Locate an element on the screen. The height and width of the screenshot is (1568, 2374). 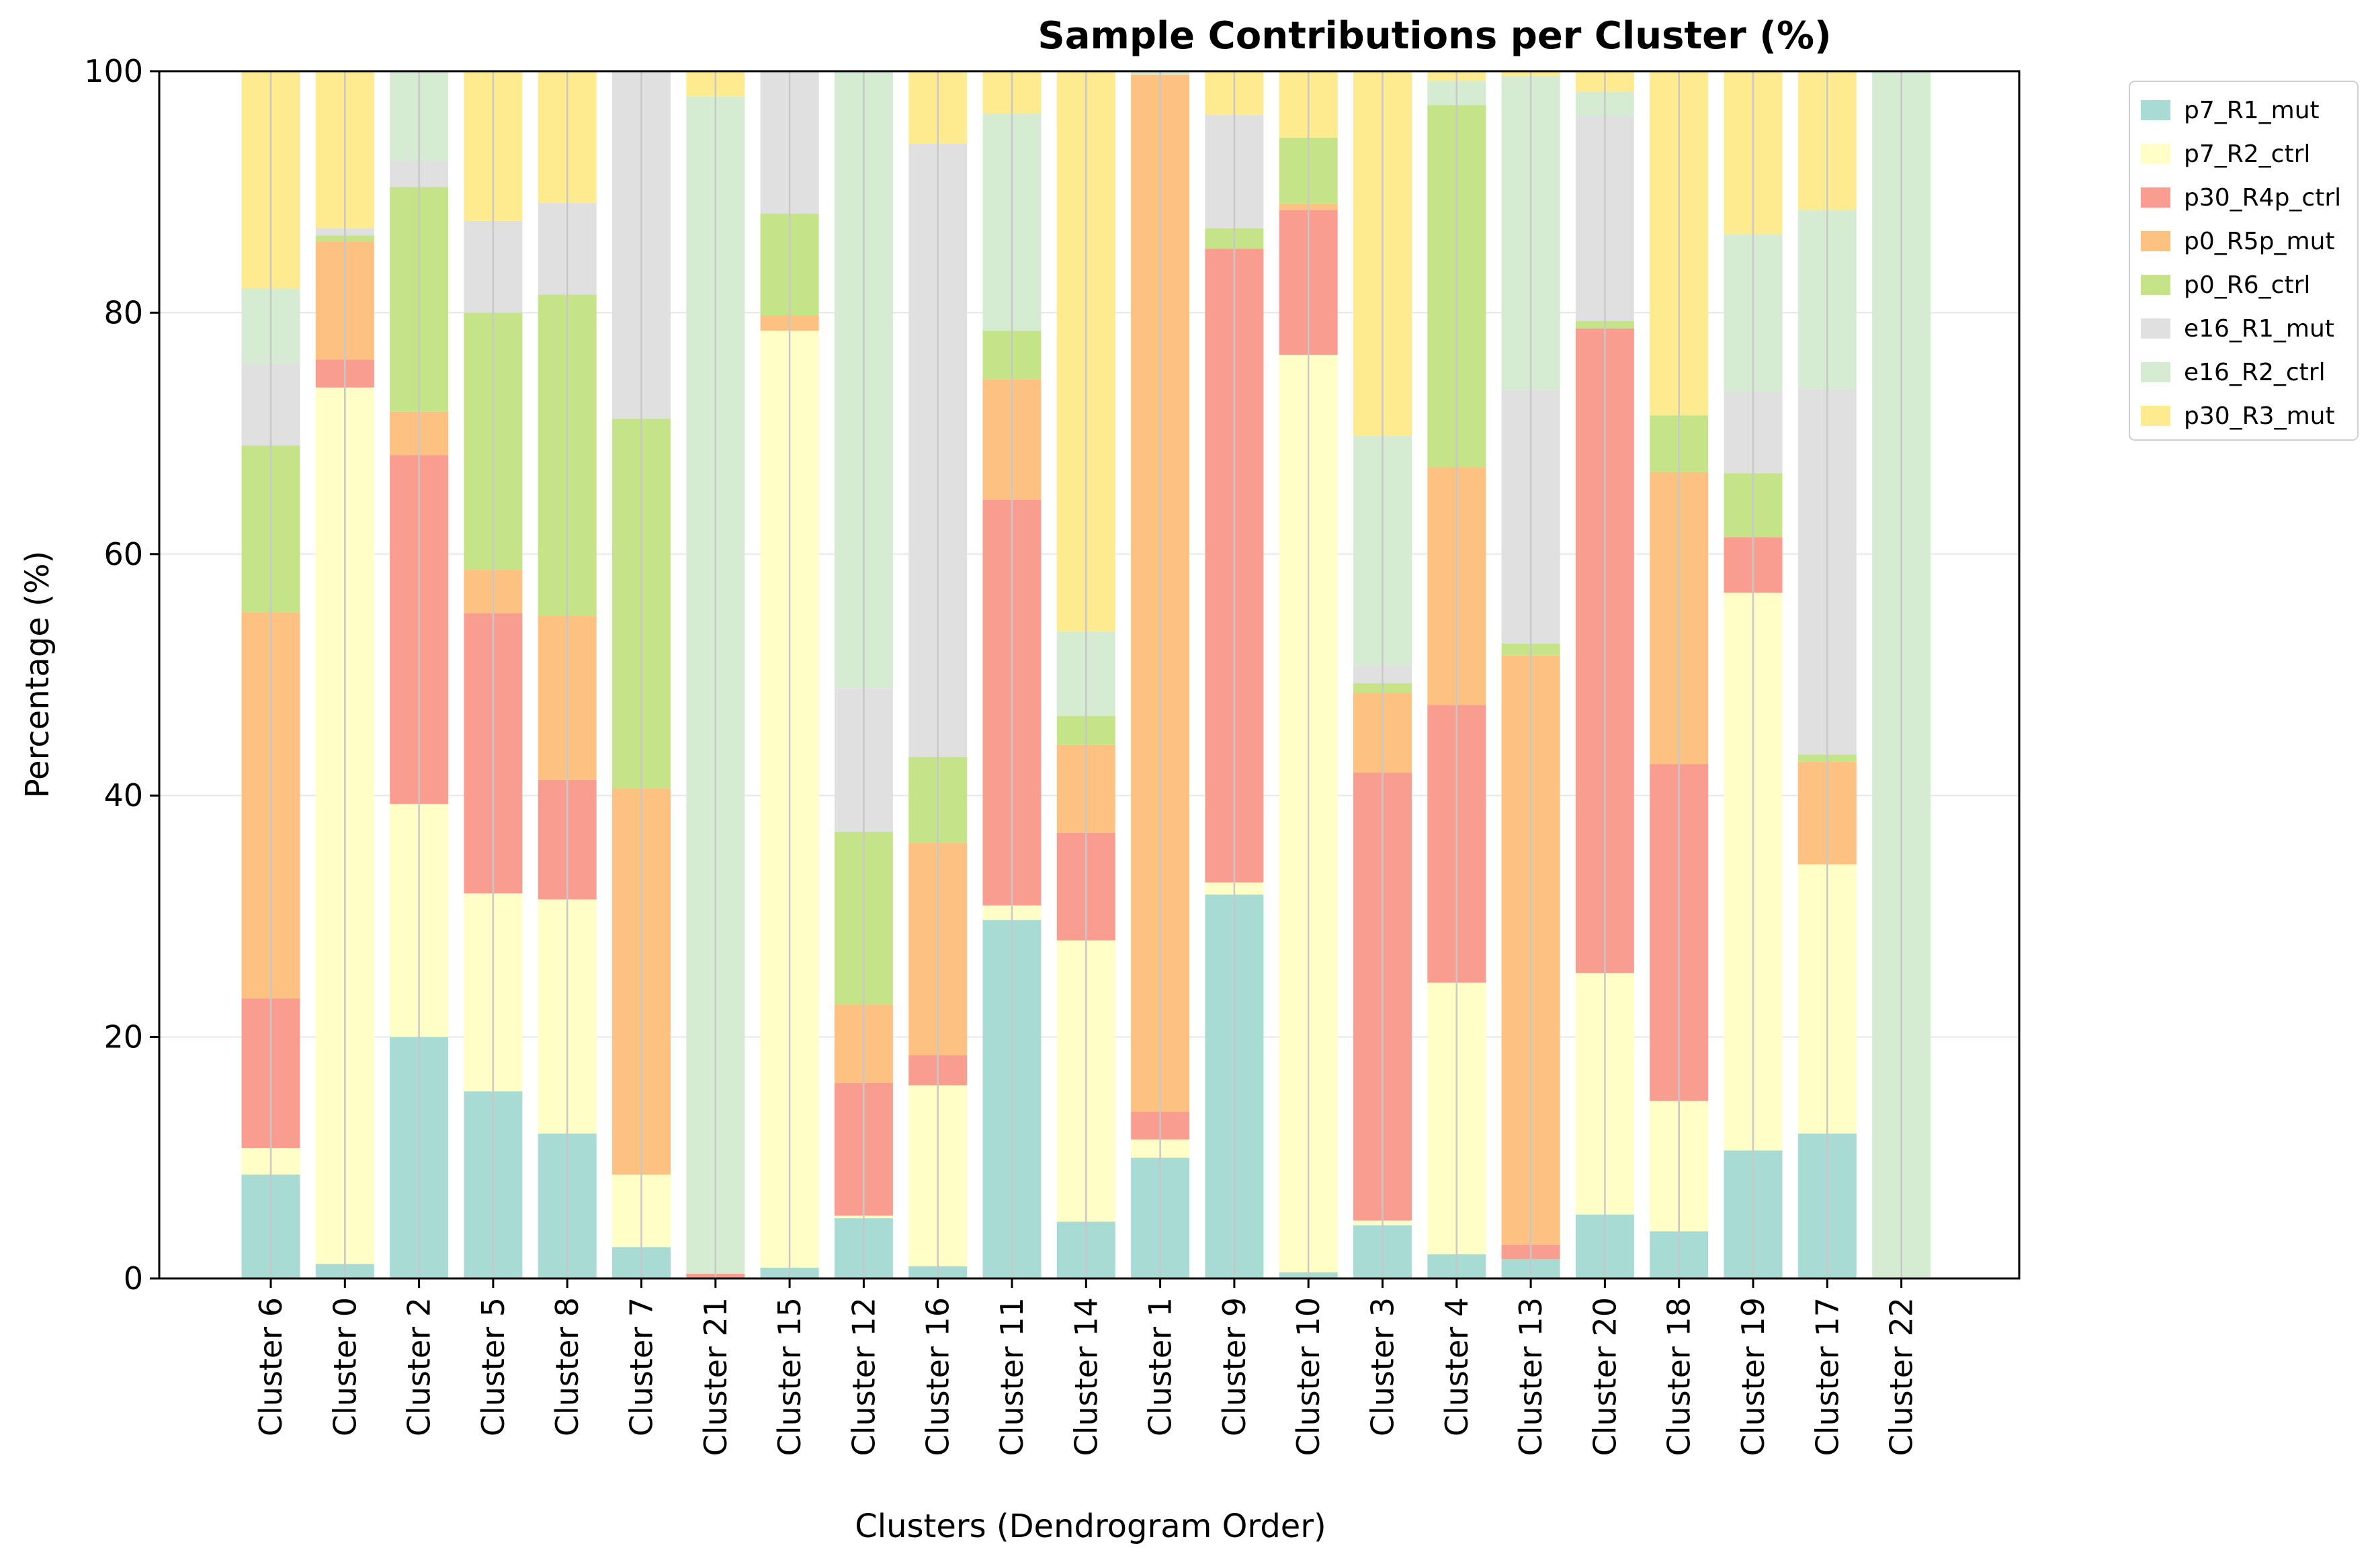
x-tick-label: Cluster 8 is located at coordinates (567, 1366).